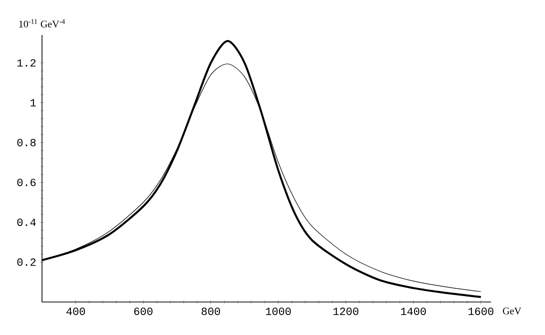 This screenshot has width=545, height=335. I want to click on y-tick-label: 0.2, so click(26, 262).